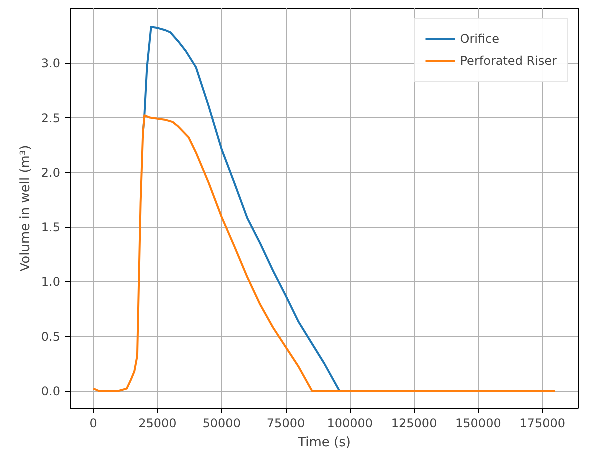  Describe the element at coordinates (508, 61) in the screenshot. I see `legend-label: Perforated Riser` at that location.